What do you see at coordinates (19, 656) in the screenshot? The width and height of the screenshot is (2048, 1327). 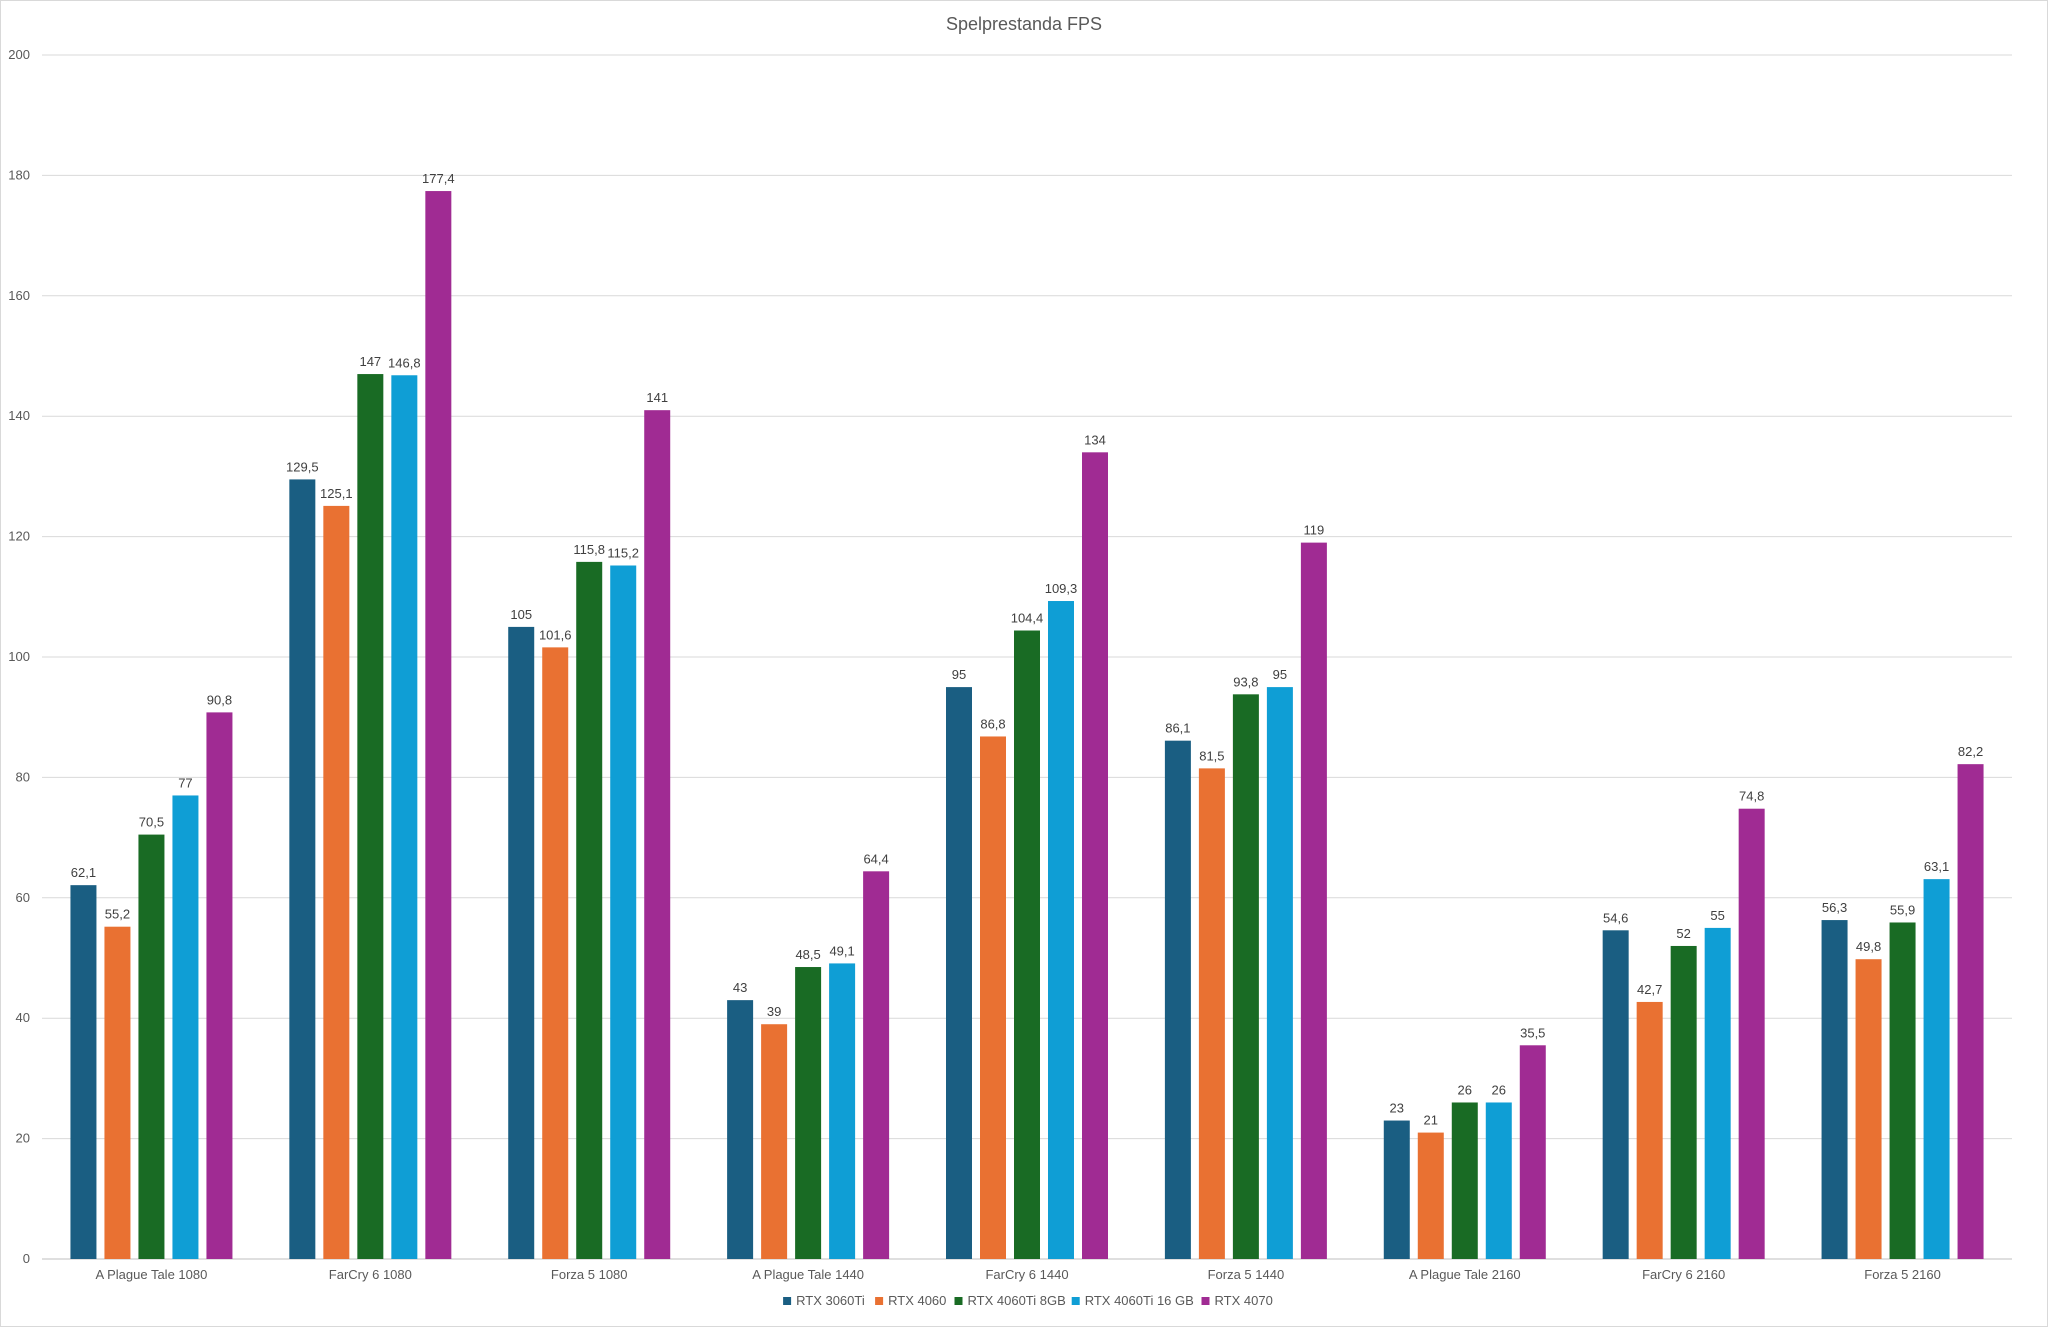 I see `y-tick-label: 100` at bounding box center [19, 656].